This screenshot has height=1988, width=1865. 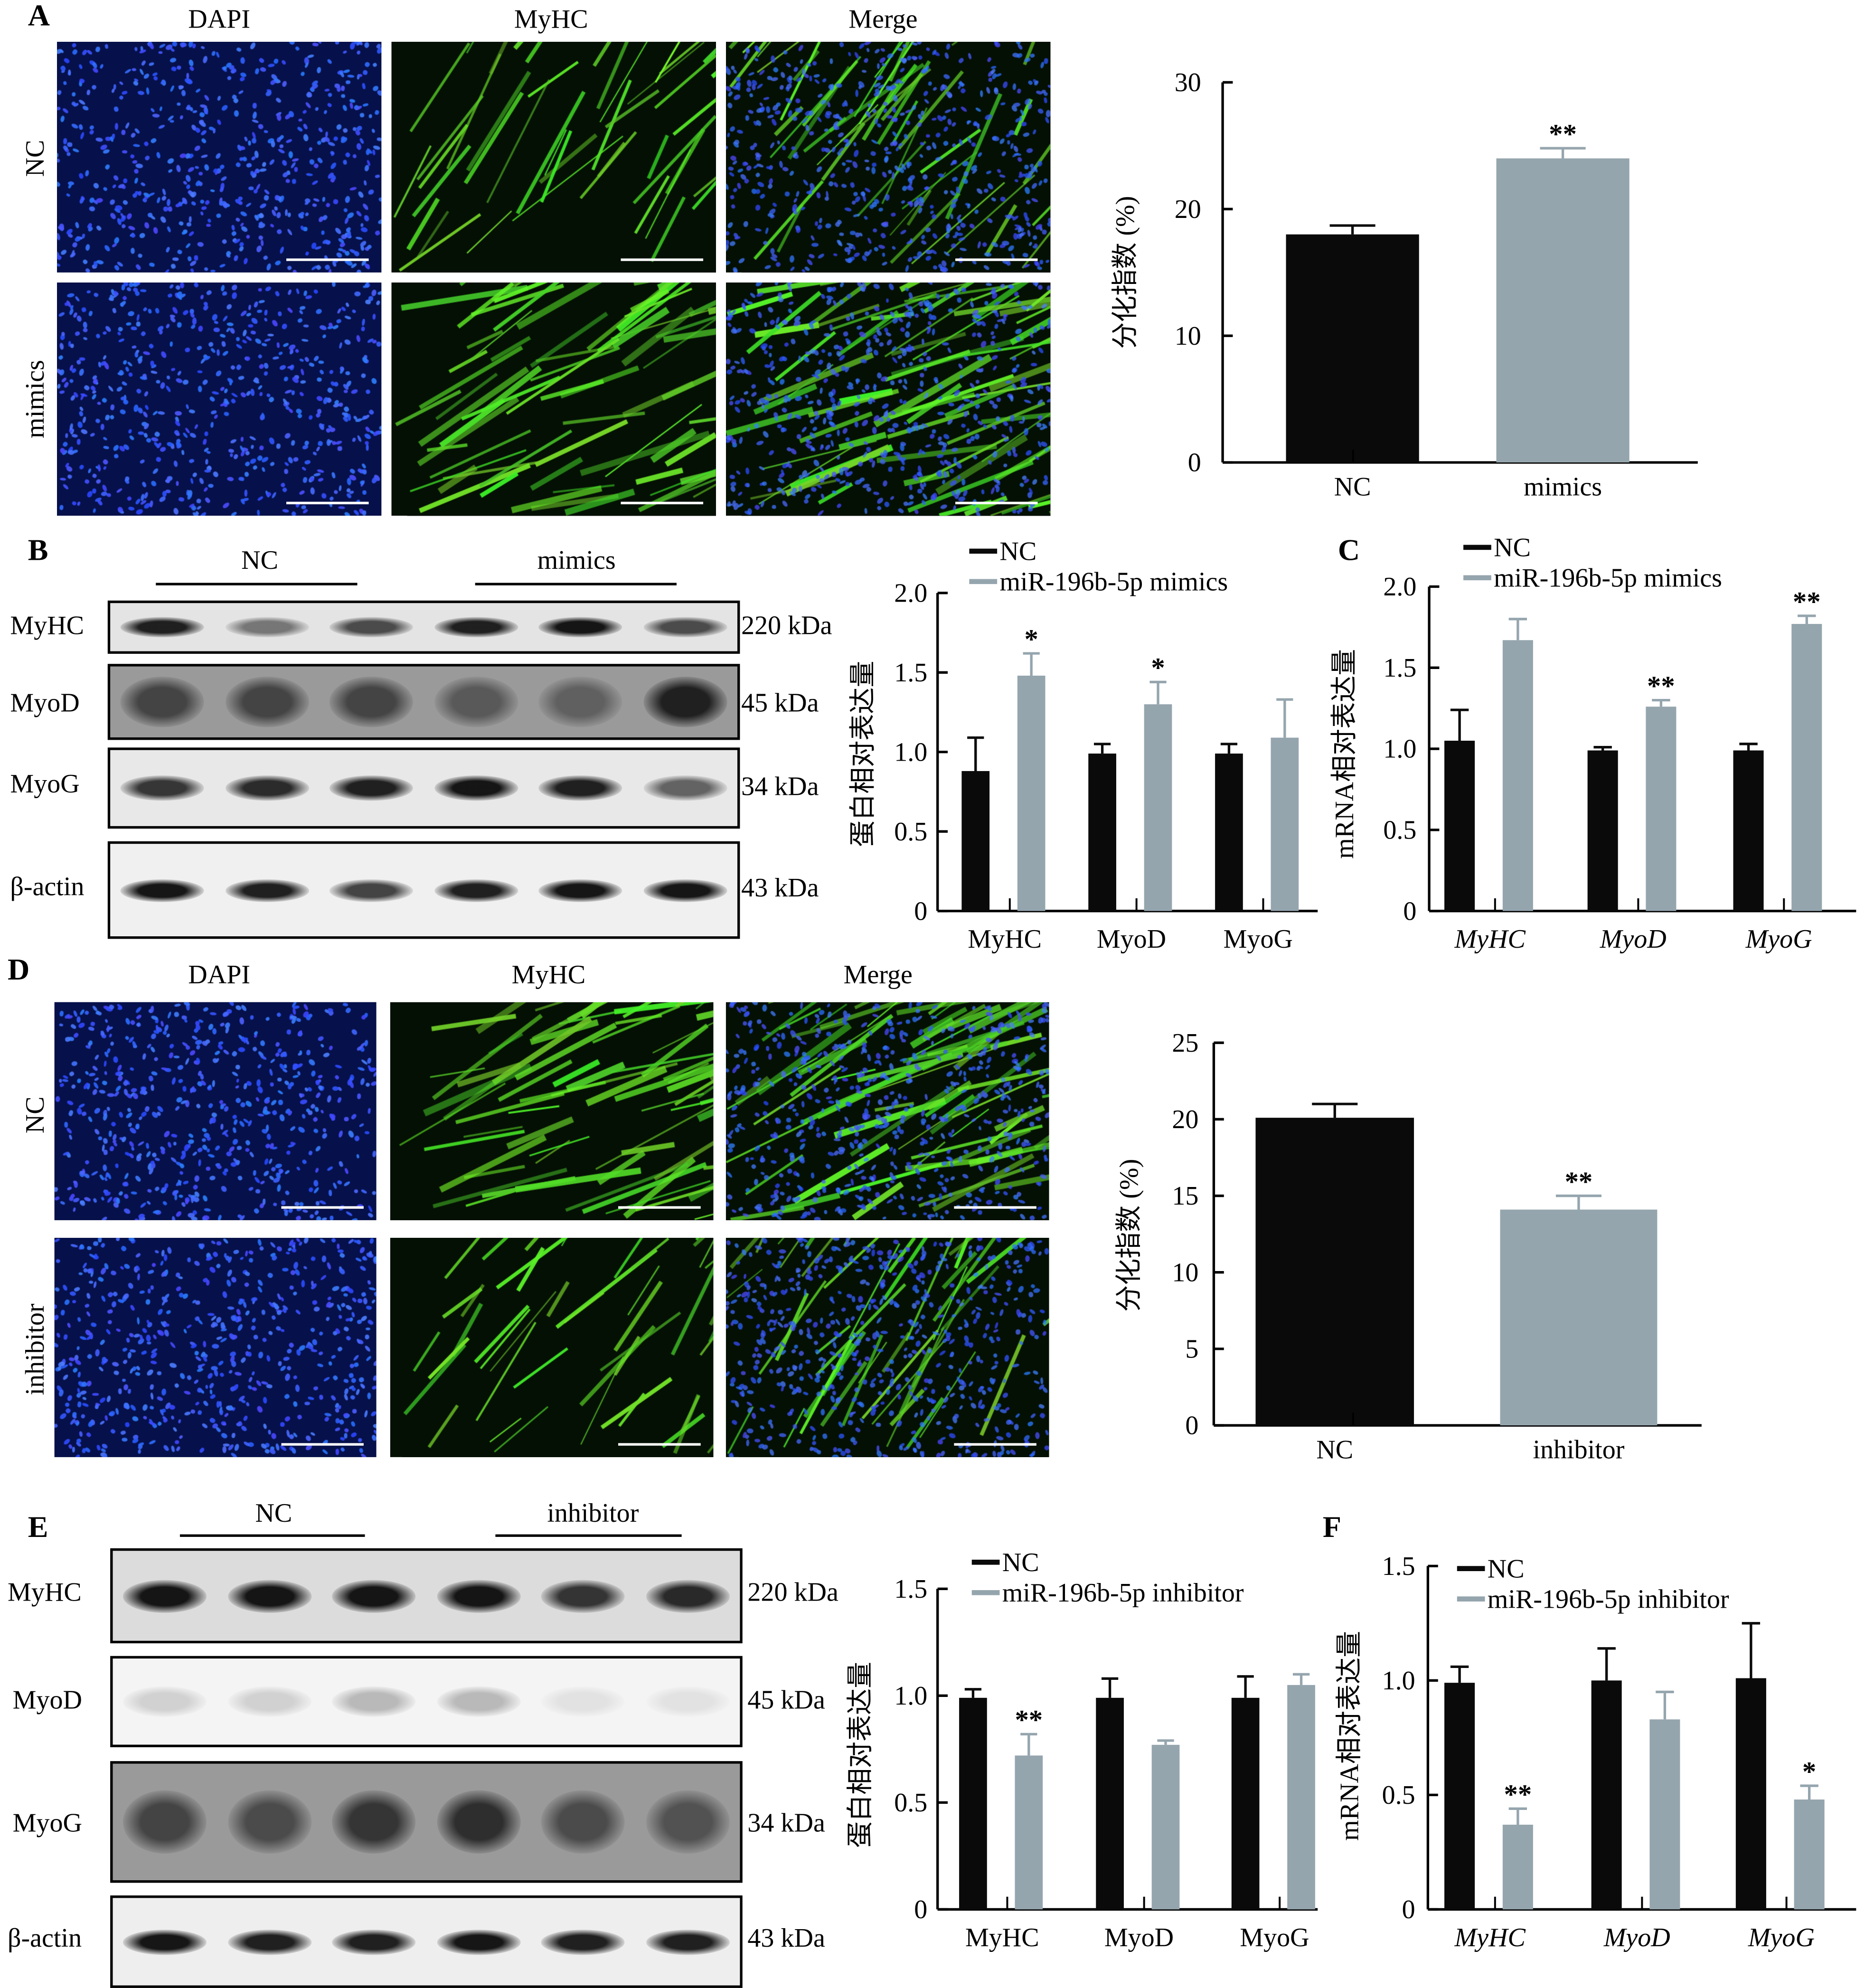 What do you see at coordinates (257, 584) in the screenshot?
I see `group-line-nc` at bounding box center [257, 584].